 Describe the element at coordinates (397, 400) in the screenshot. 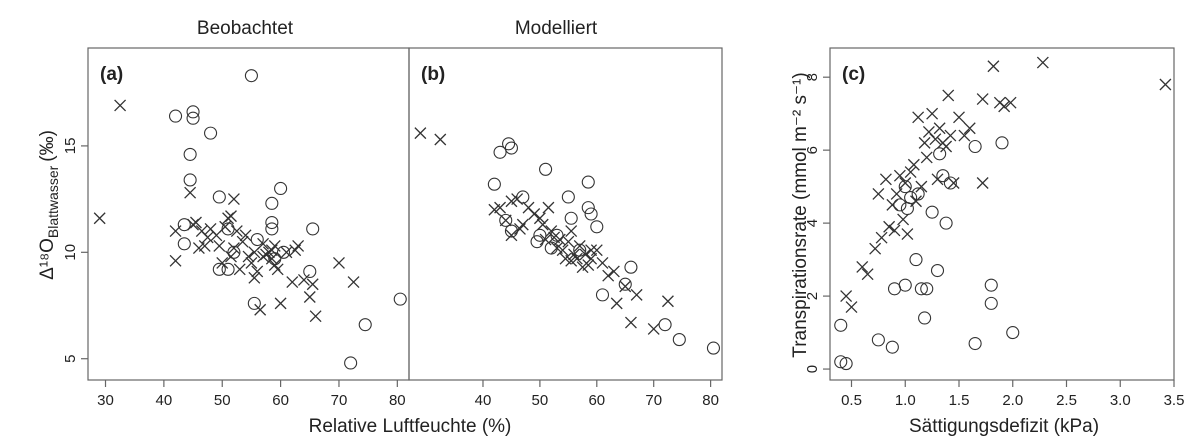

I see `x-tick-label: 80` at that location.